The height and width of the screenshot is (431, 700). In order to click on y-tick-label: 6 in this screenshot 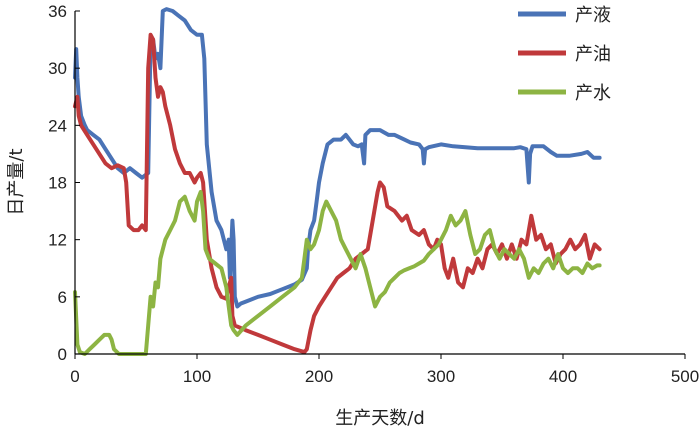, I will do `click(62, 297)`.